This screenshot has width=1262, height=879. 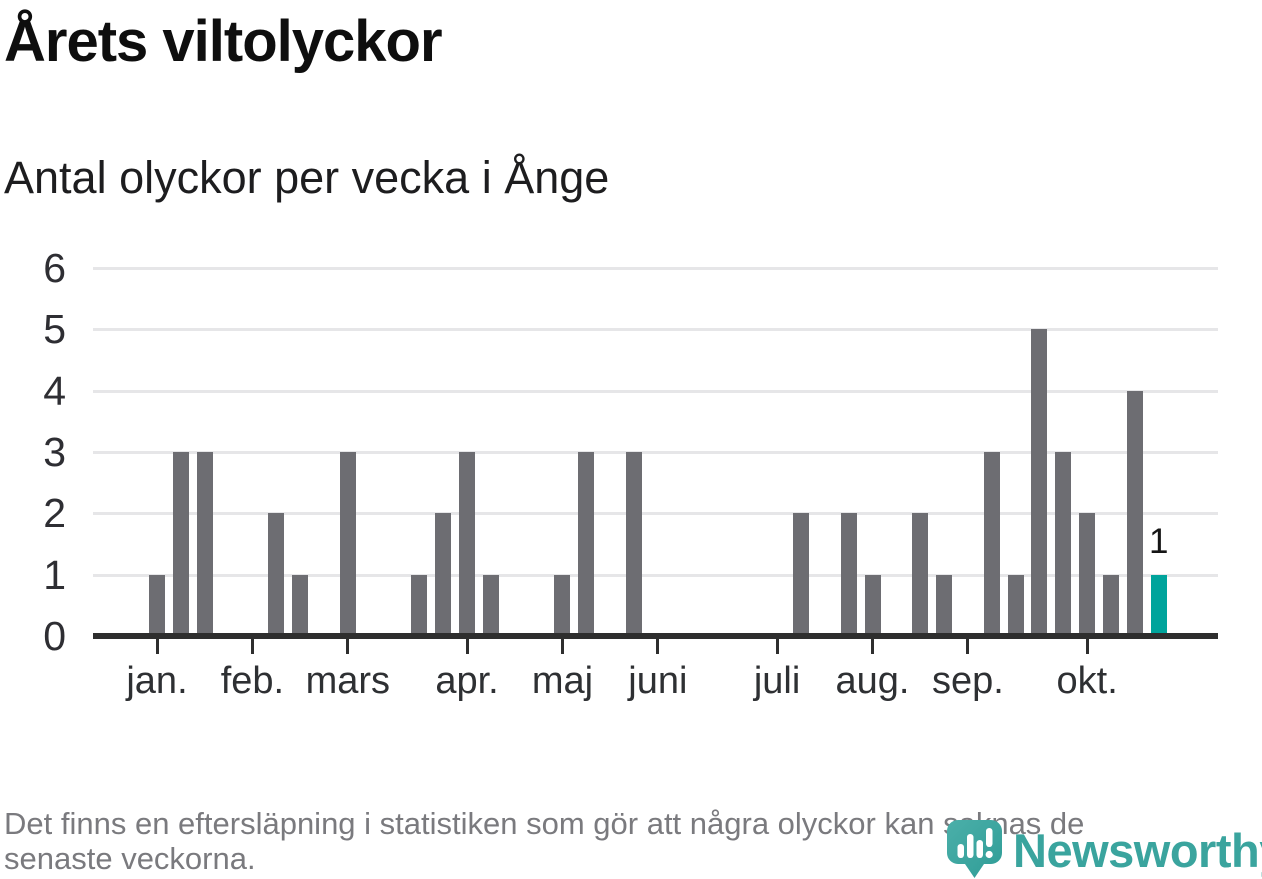 What do you see at coordinates (1158, 605) in the screenshot?
I see `bar-highlight` at bounding box center [1158, 605].